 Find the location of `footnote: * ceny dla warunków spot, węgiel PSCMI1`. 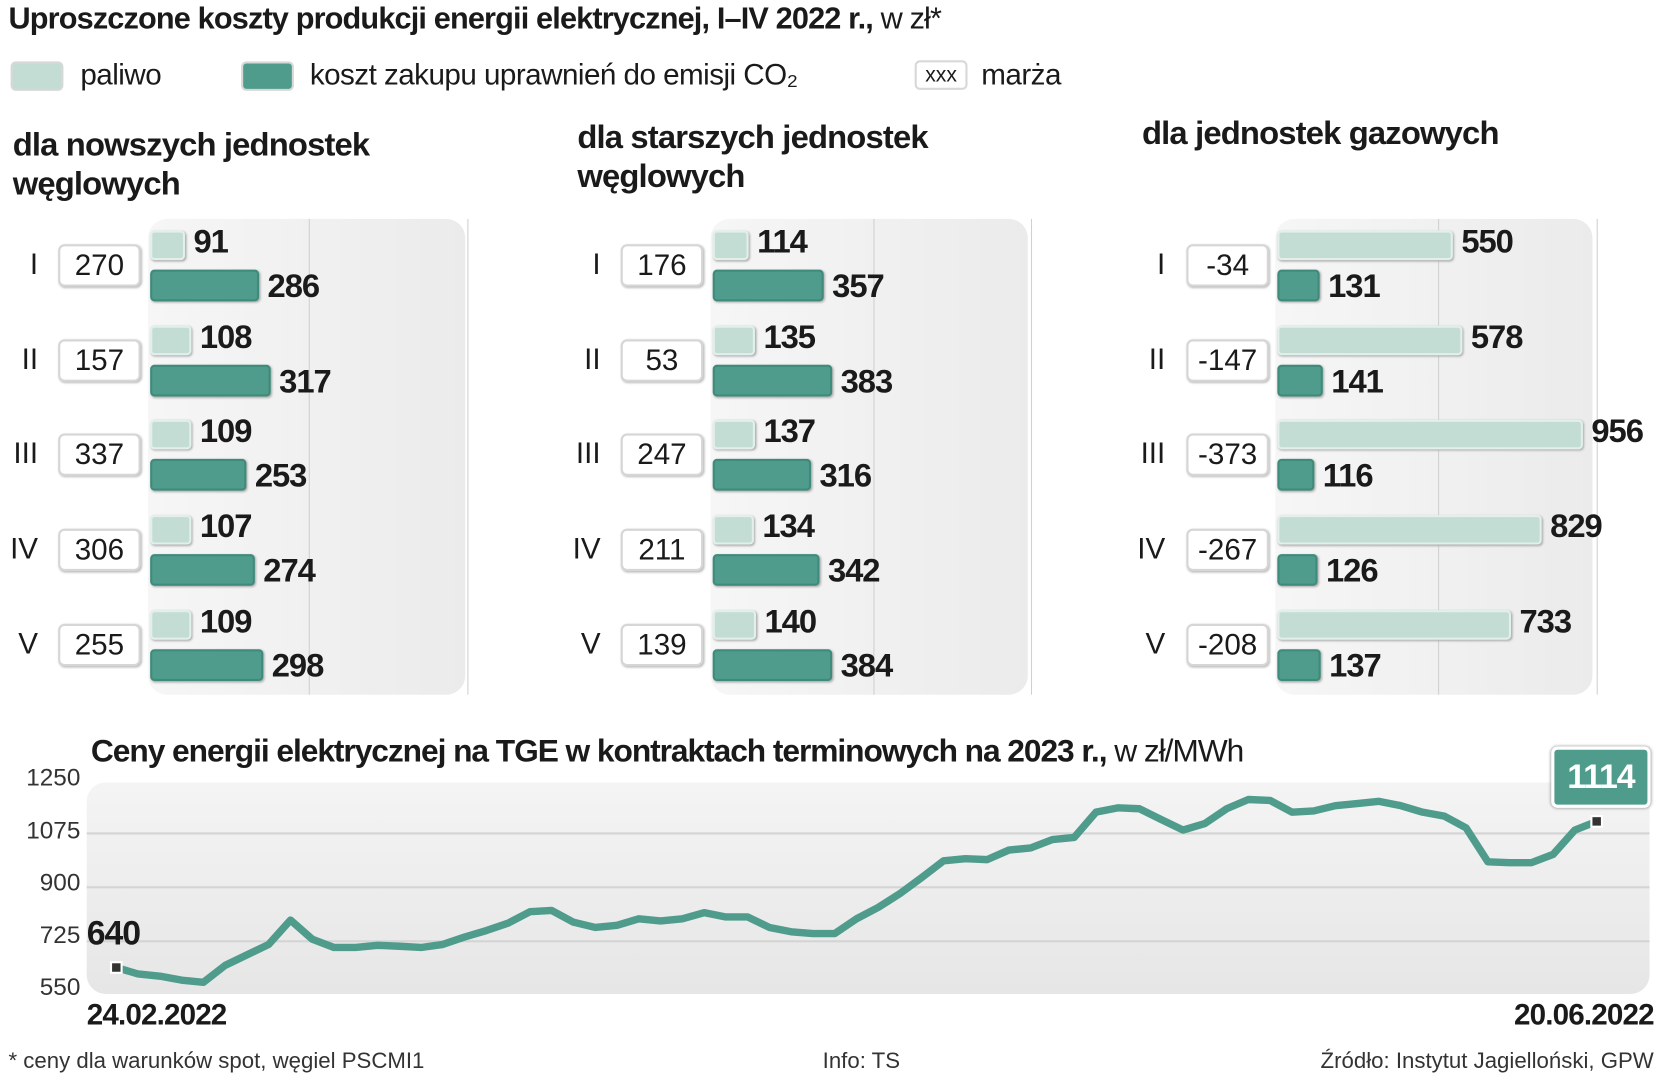

footnote: * ceny dla warunków spot, węgiel PSCMI1 is located at coordinates (216, 1061).